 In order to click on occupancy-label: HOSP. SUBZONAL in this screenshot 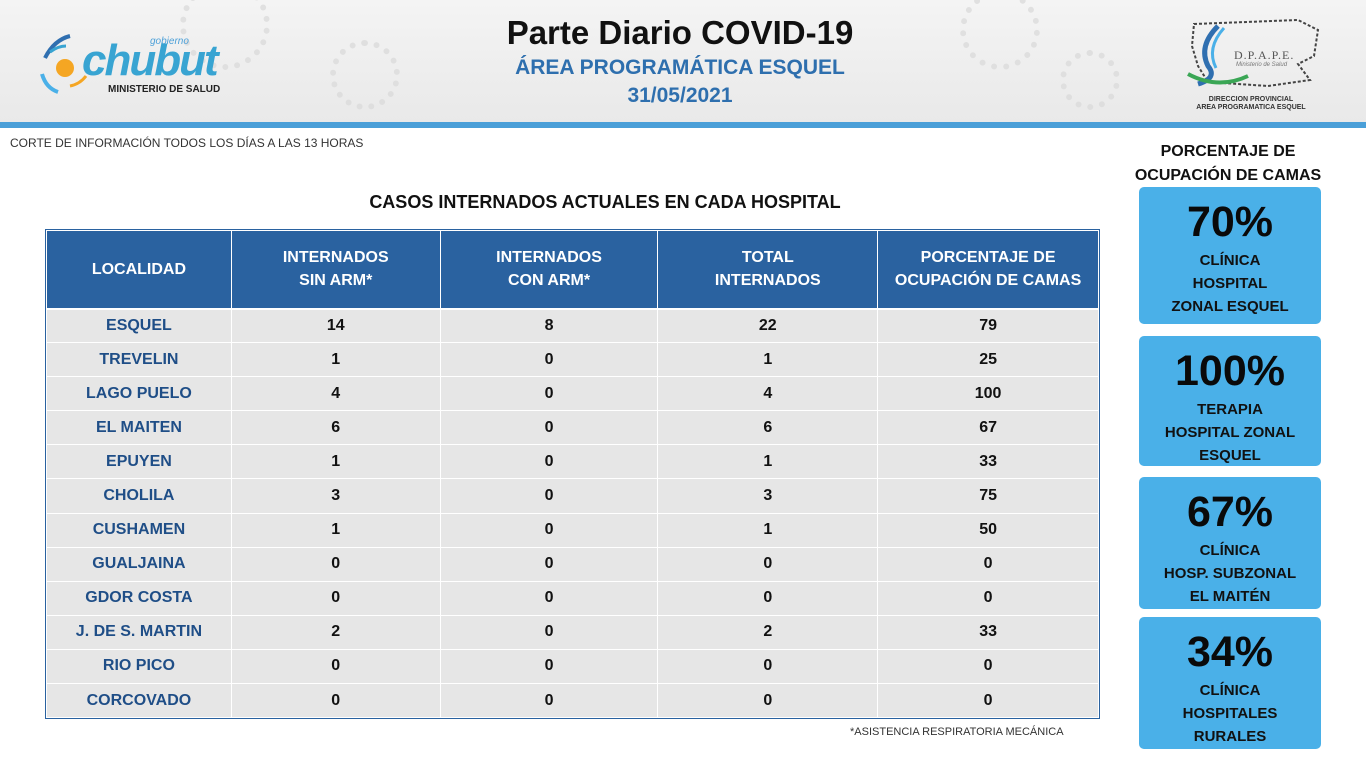, I will do `click(1230, 573)`.